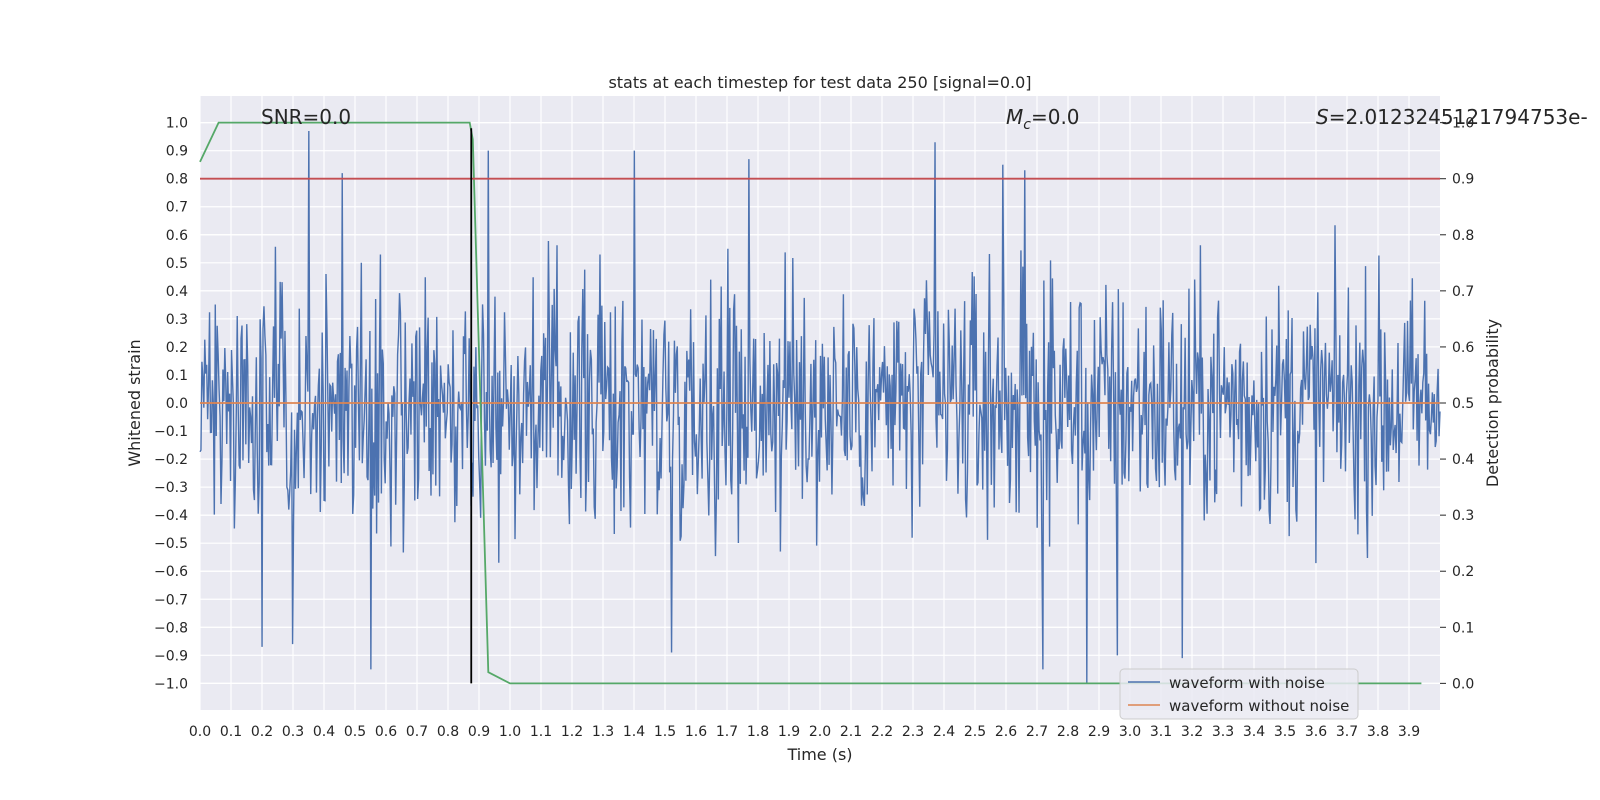  Describe the element at coordinates (171, 460) in the screenshot. I see `y-tick-label: −0.2` at that location.